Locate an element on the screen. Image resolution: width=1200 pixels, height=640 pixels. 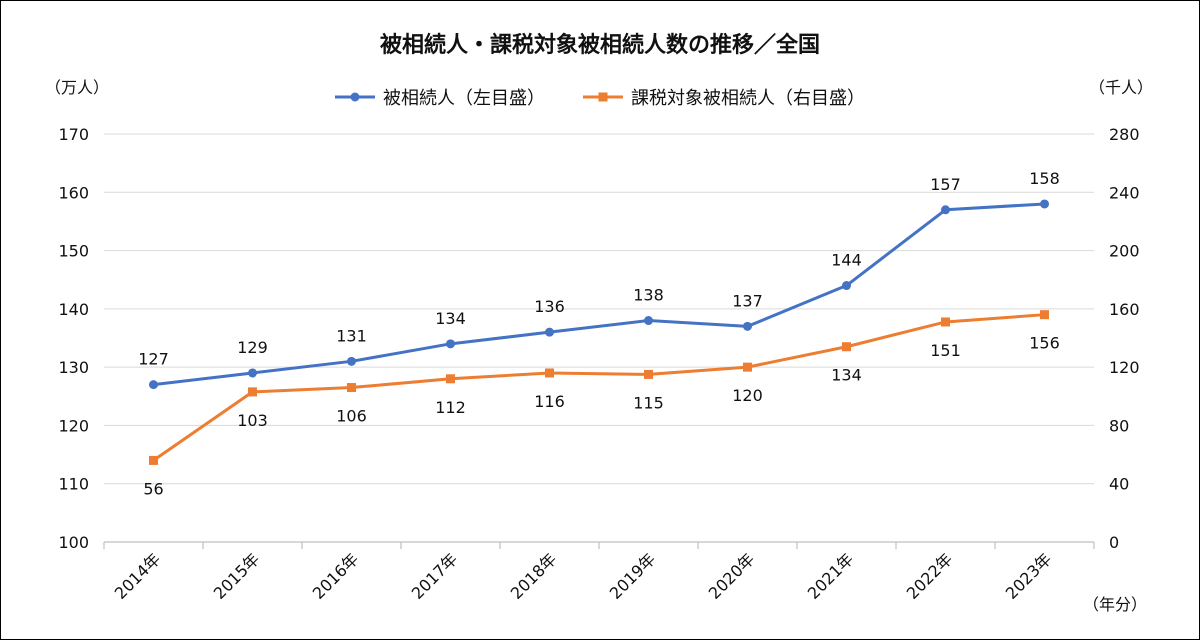
y-right-tick-label: 280 is located at coordinates (1124, 134).